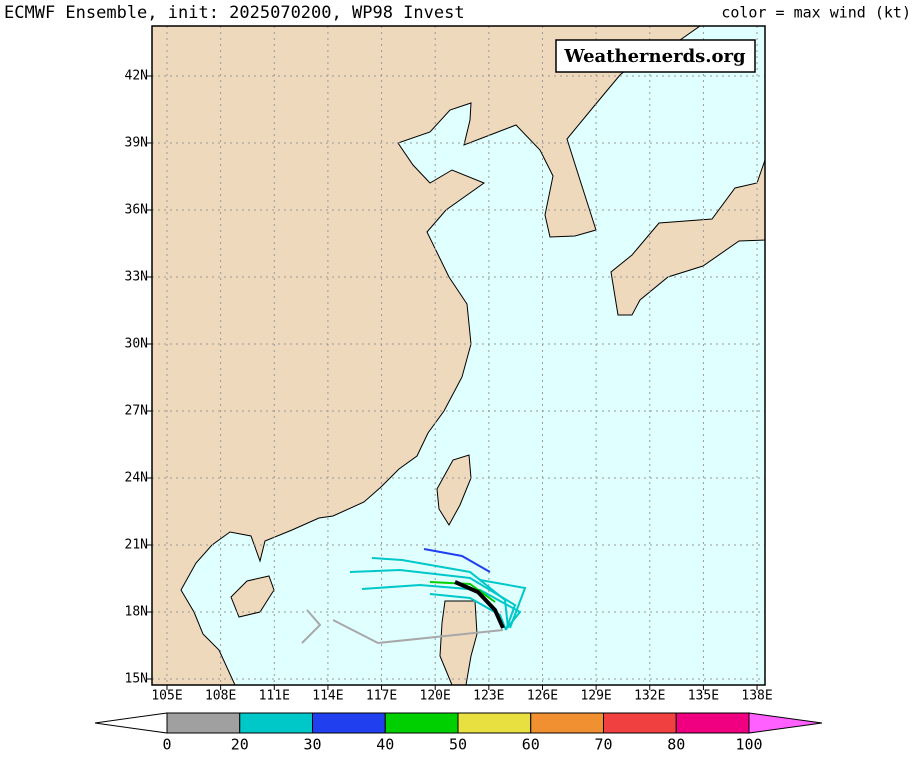 The width and height of the screenshot is (917, 759). I want to click on lon-label: 105E, so click(166, 696).